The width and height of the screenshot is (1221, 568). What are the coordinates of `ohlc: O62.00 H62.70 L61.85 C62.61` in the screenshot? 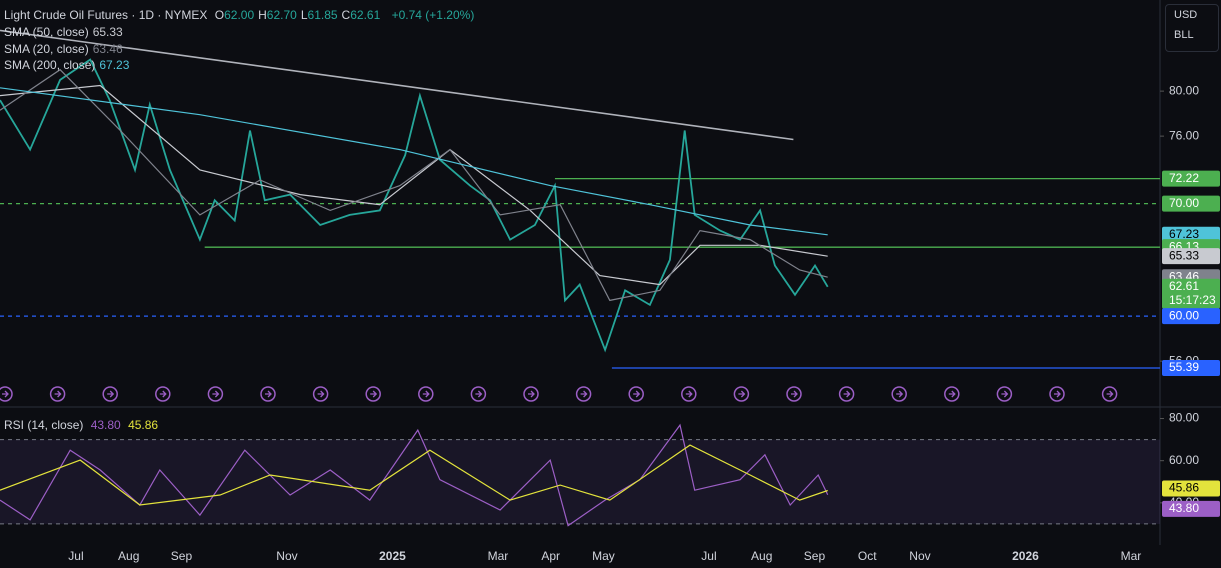 It's located at (300, 15).